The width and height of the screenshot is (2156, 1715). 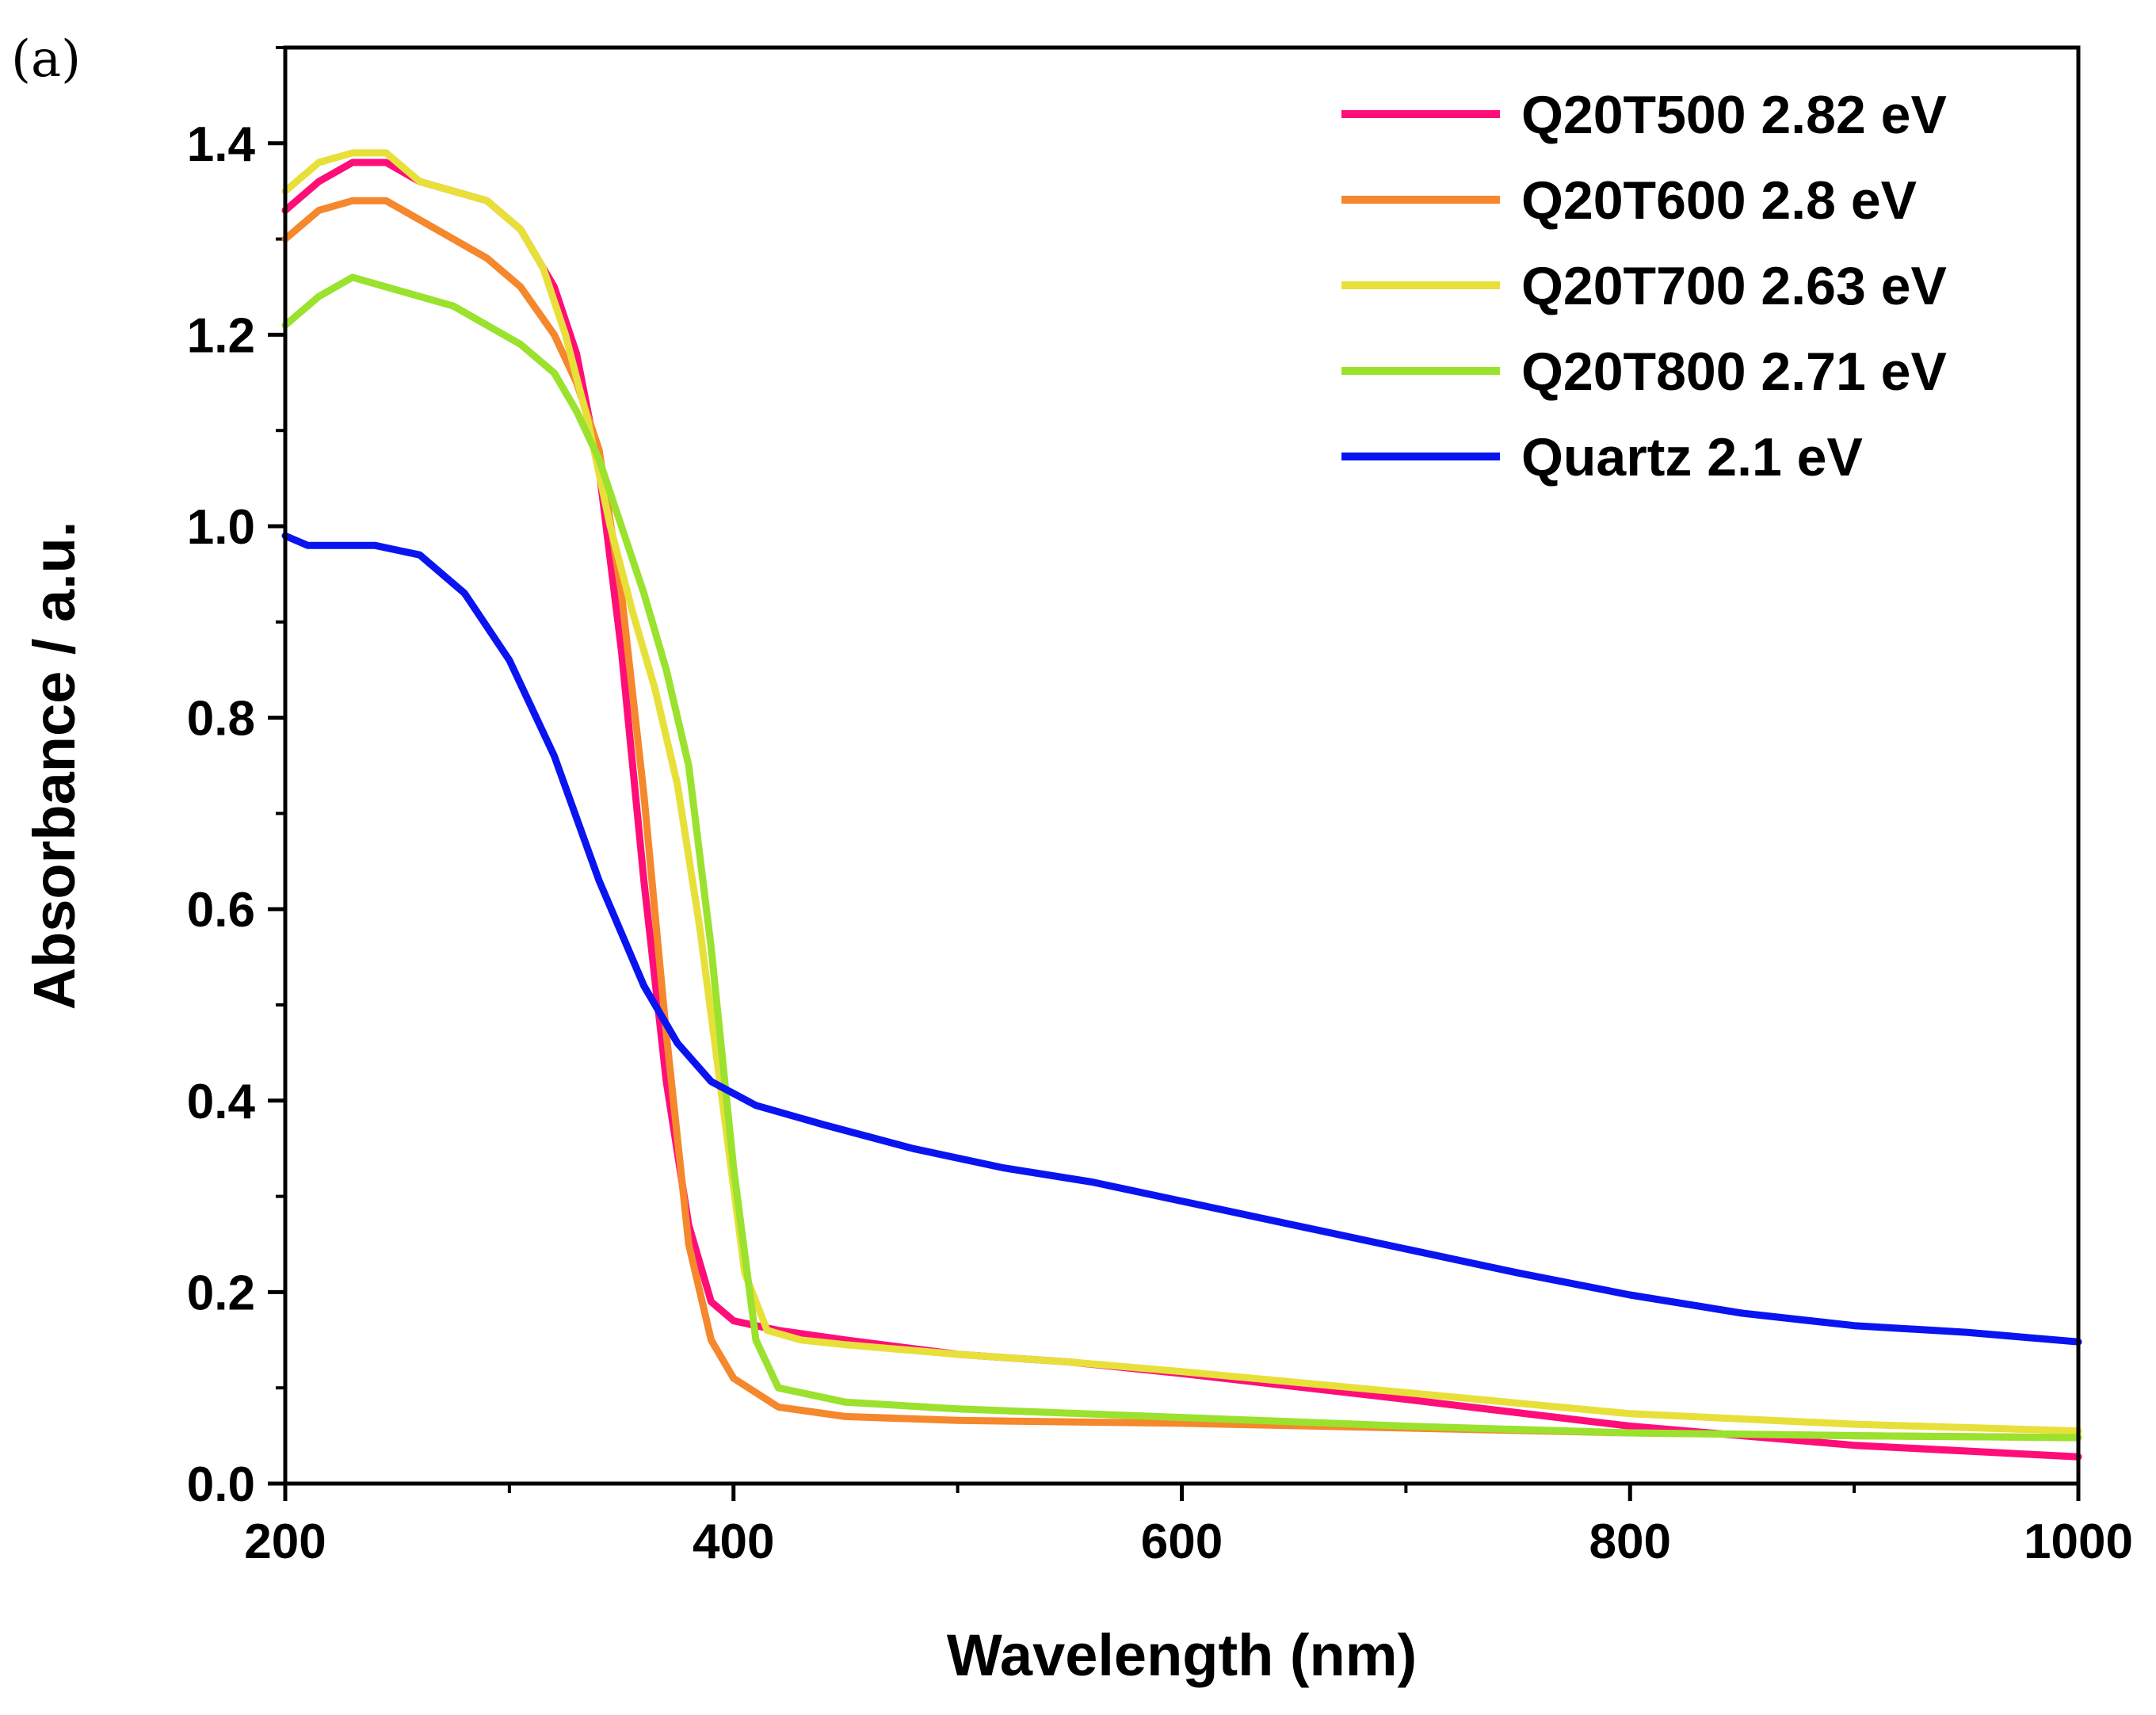 What do you see at coordinates (221, 1484) in the screenshot?
I see `y-tick-label: 0.0` at bounding box center [221, 1484].